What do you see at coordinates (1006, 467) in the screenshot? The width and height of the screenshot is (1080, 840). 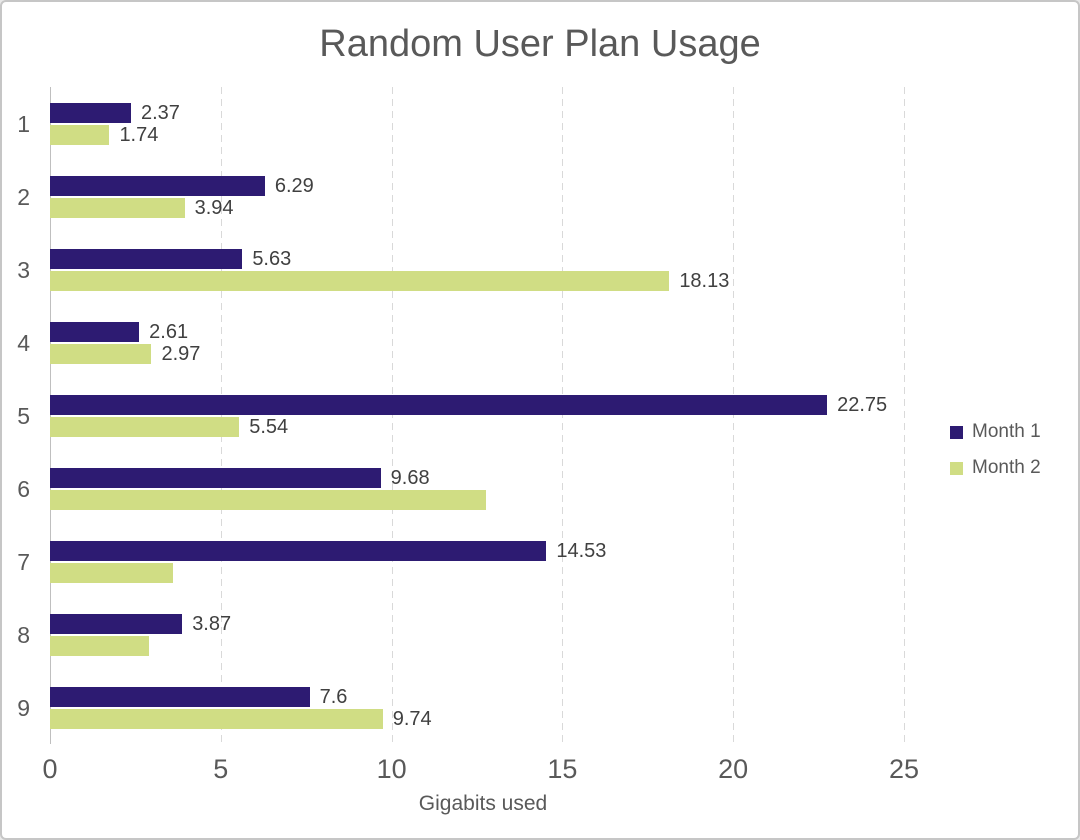 I see `legend-label-month-2: Month 2` at bounding box center [1006, 467].